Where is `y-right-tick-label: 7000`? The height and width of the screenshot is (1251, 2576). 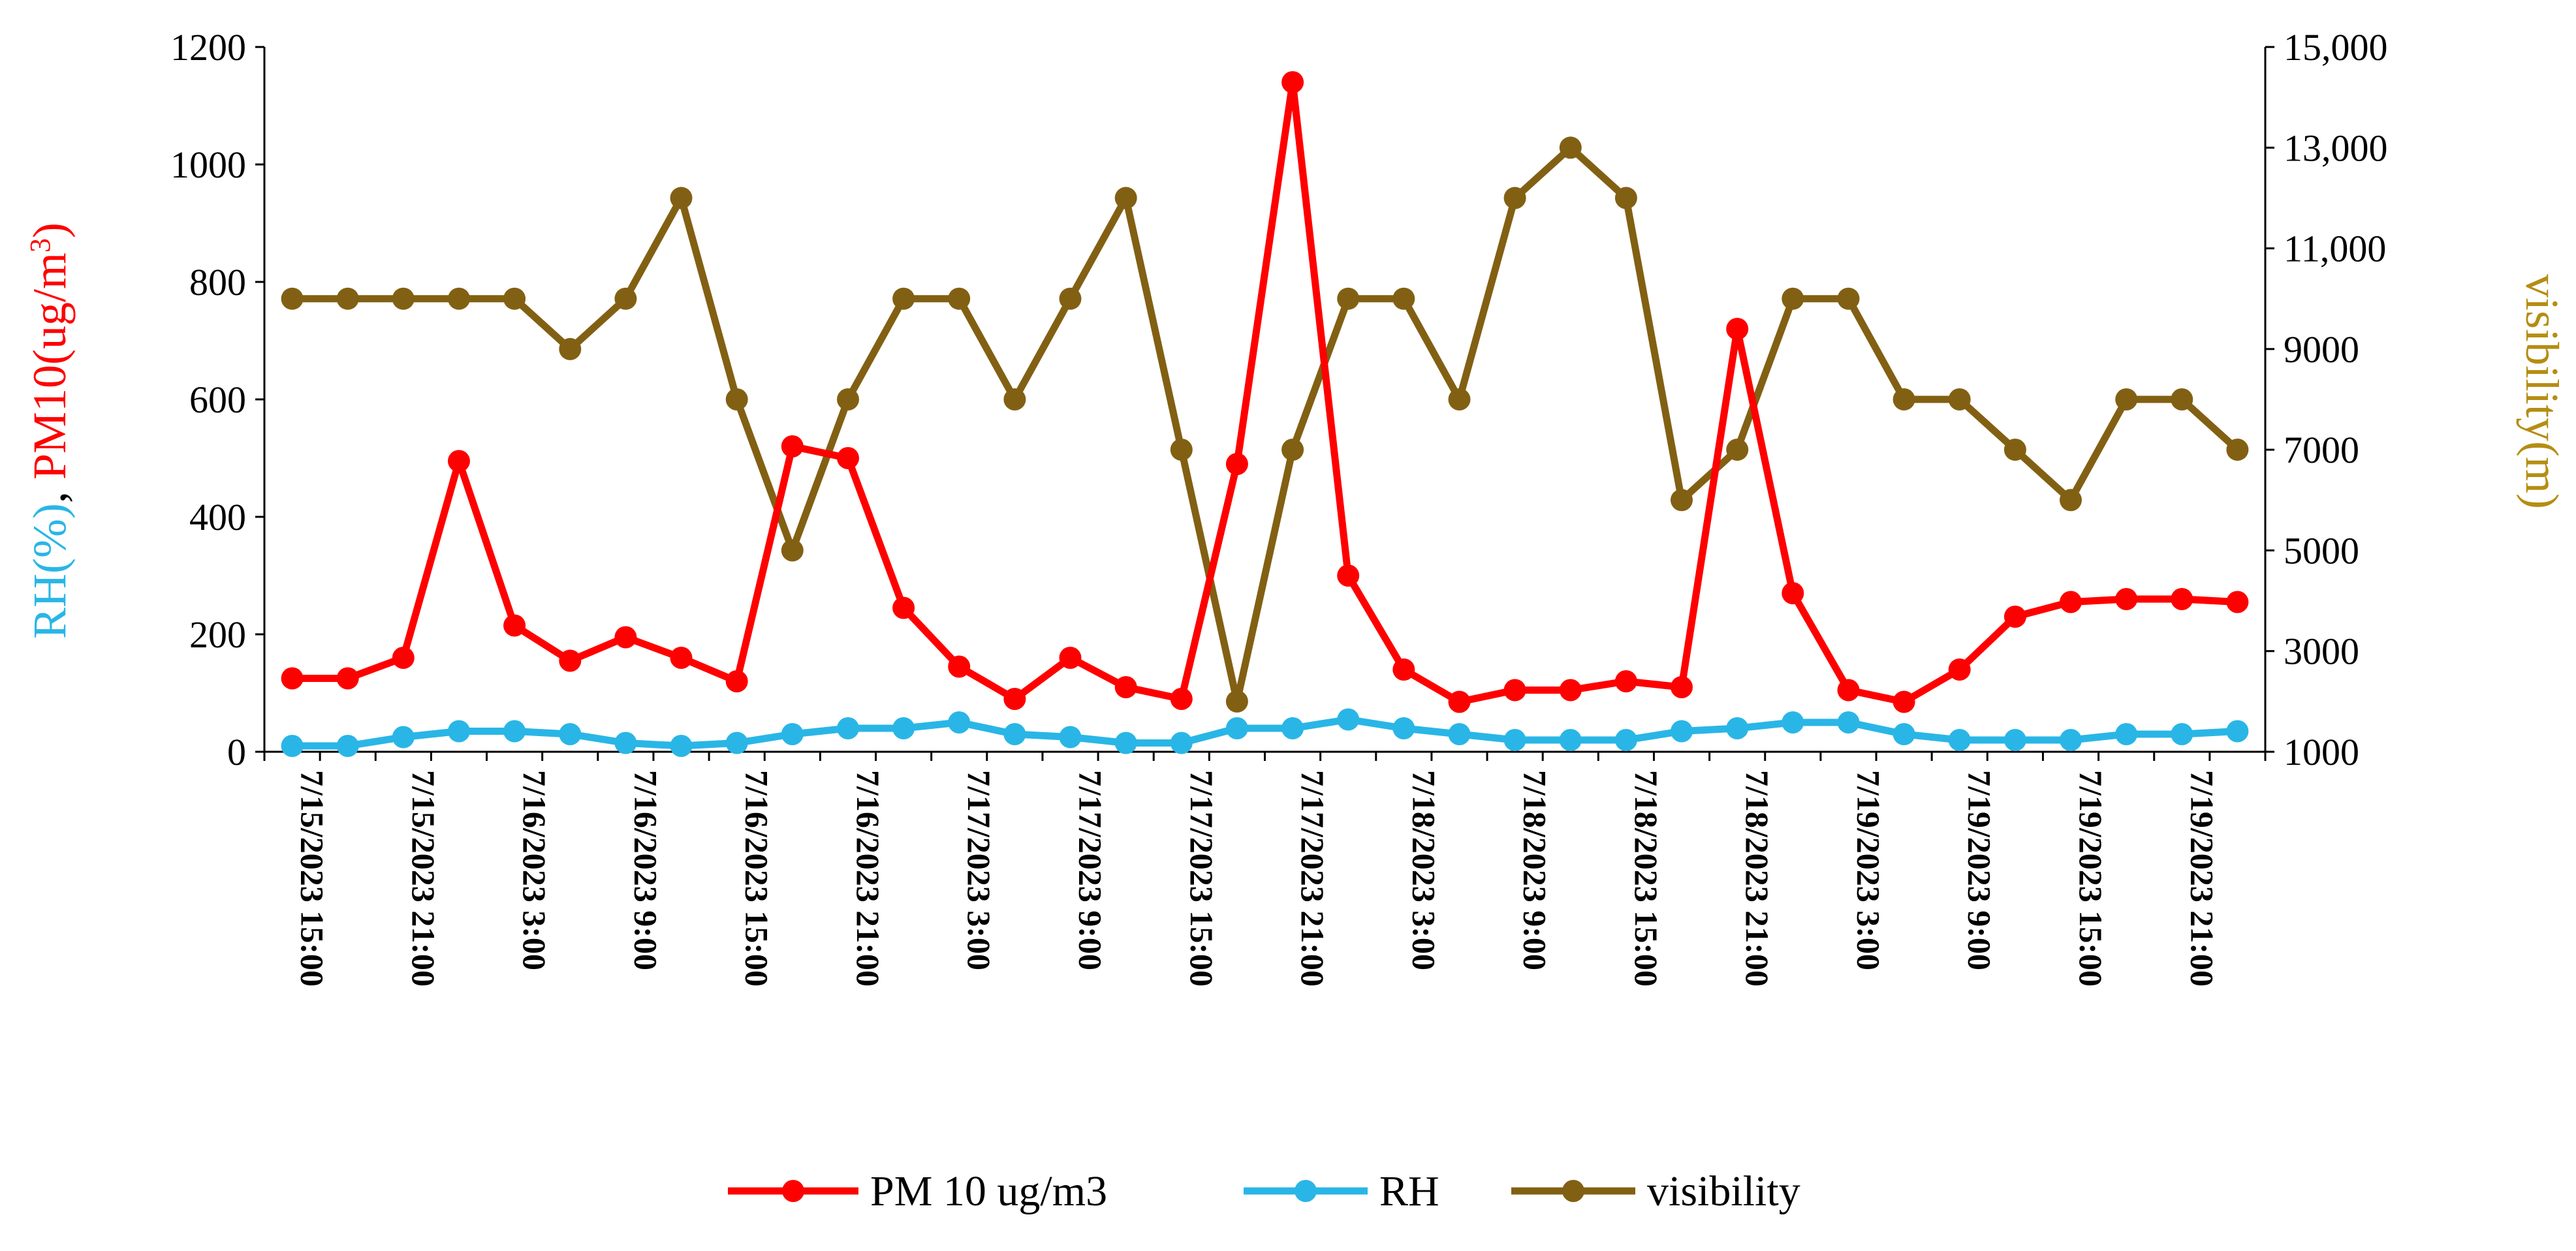 y-right-tick-label: 7000 is located at coordinates (2321, 450).